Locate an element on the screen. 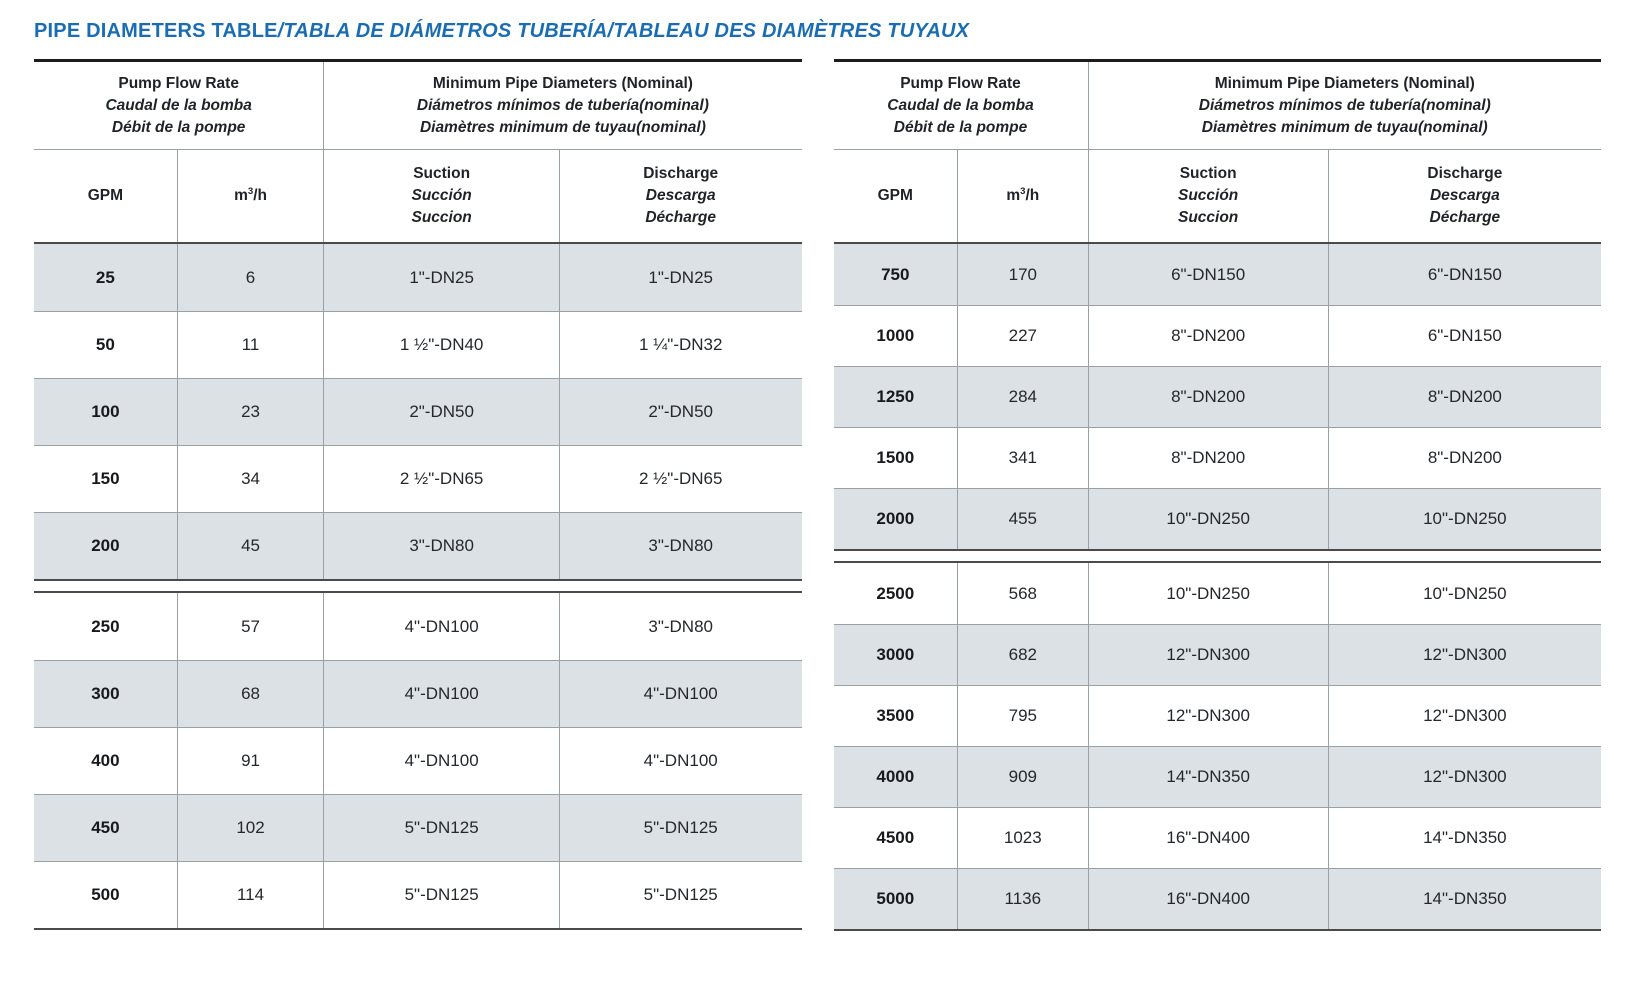 The height and width of the screenshot is (1000, 1635). table-row: 1000 227 8"-DN200 6"-DN150 is located at coordinates (1217, 335).